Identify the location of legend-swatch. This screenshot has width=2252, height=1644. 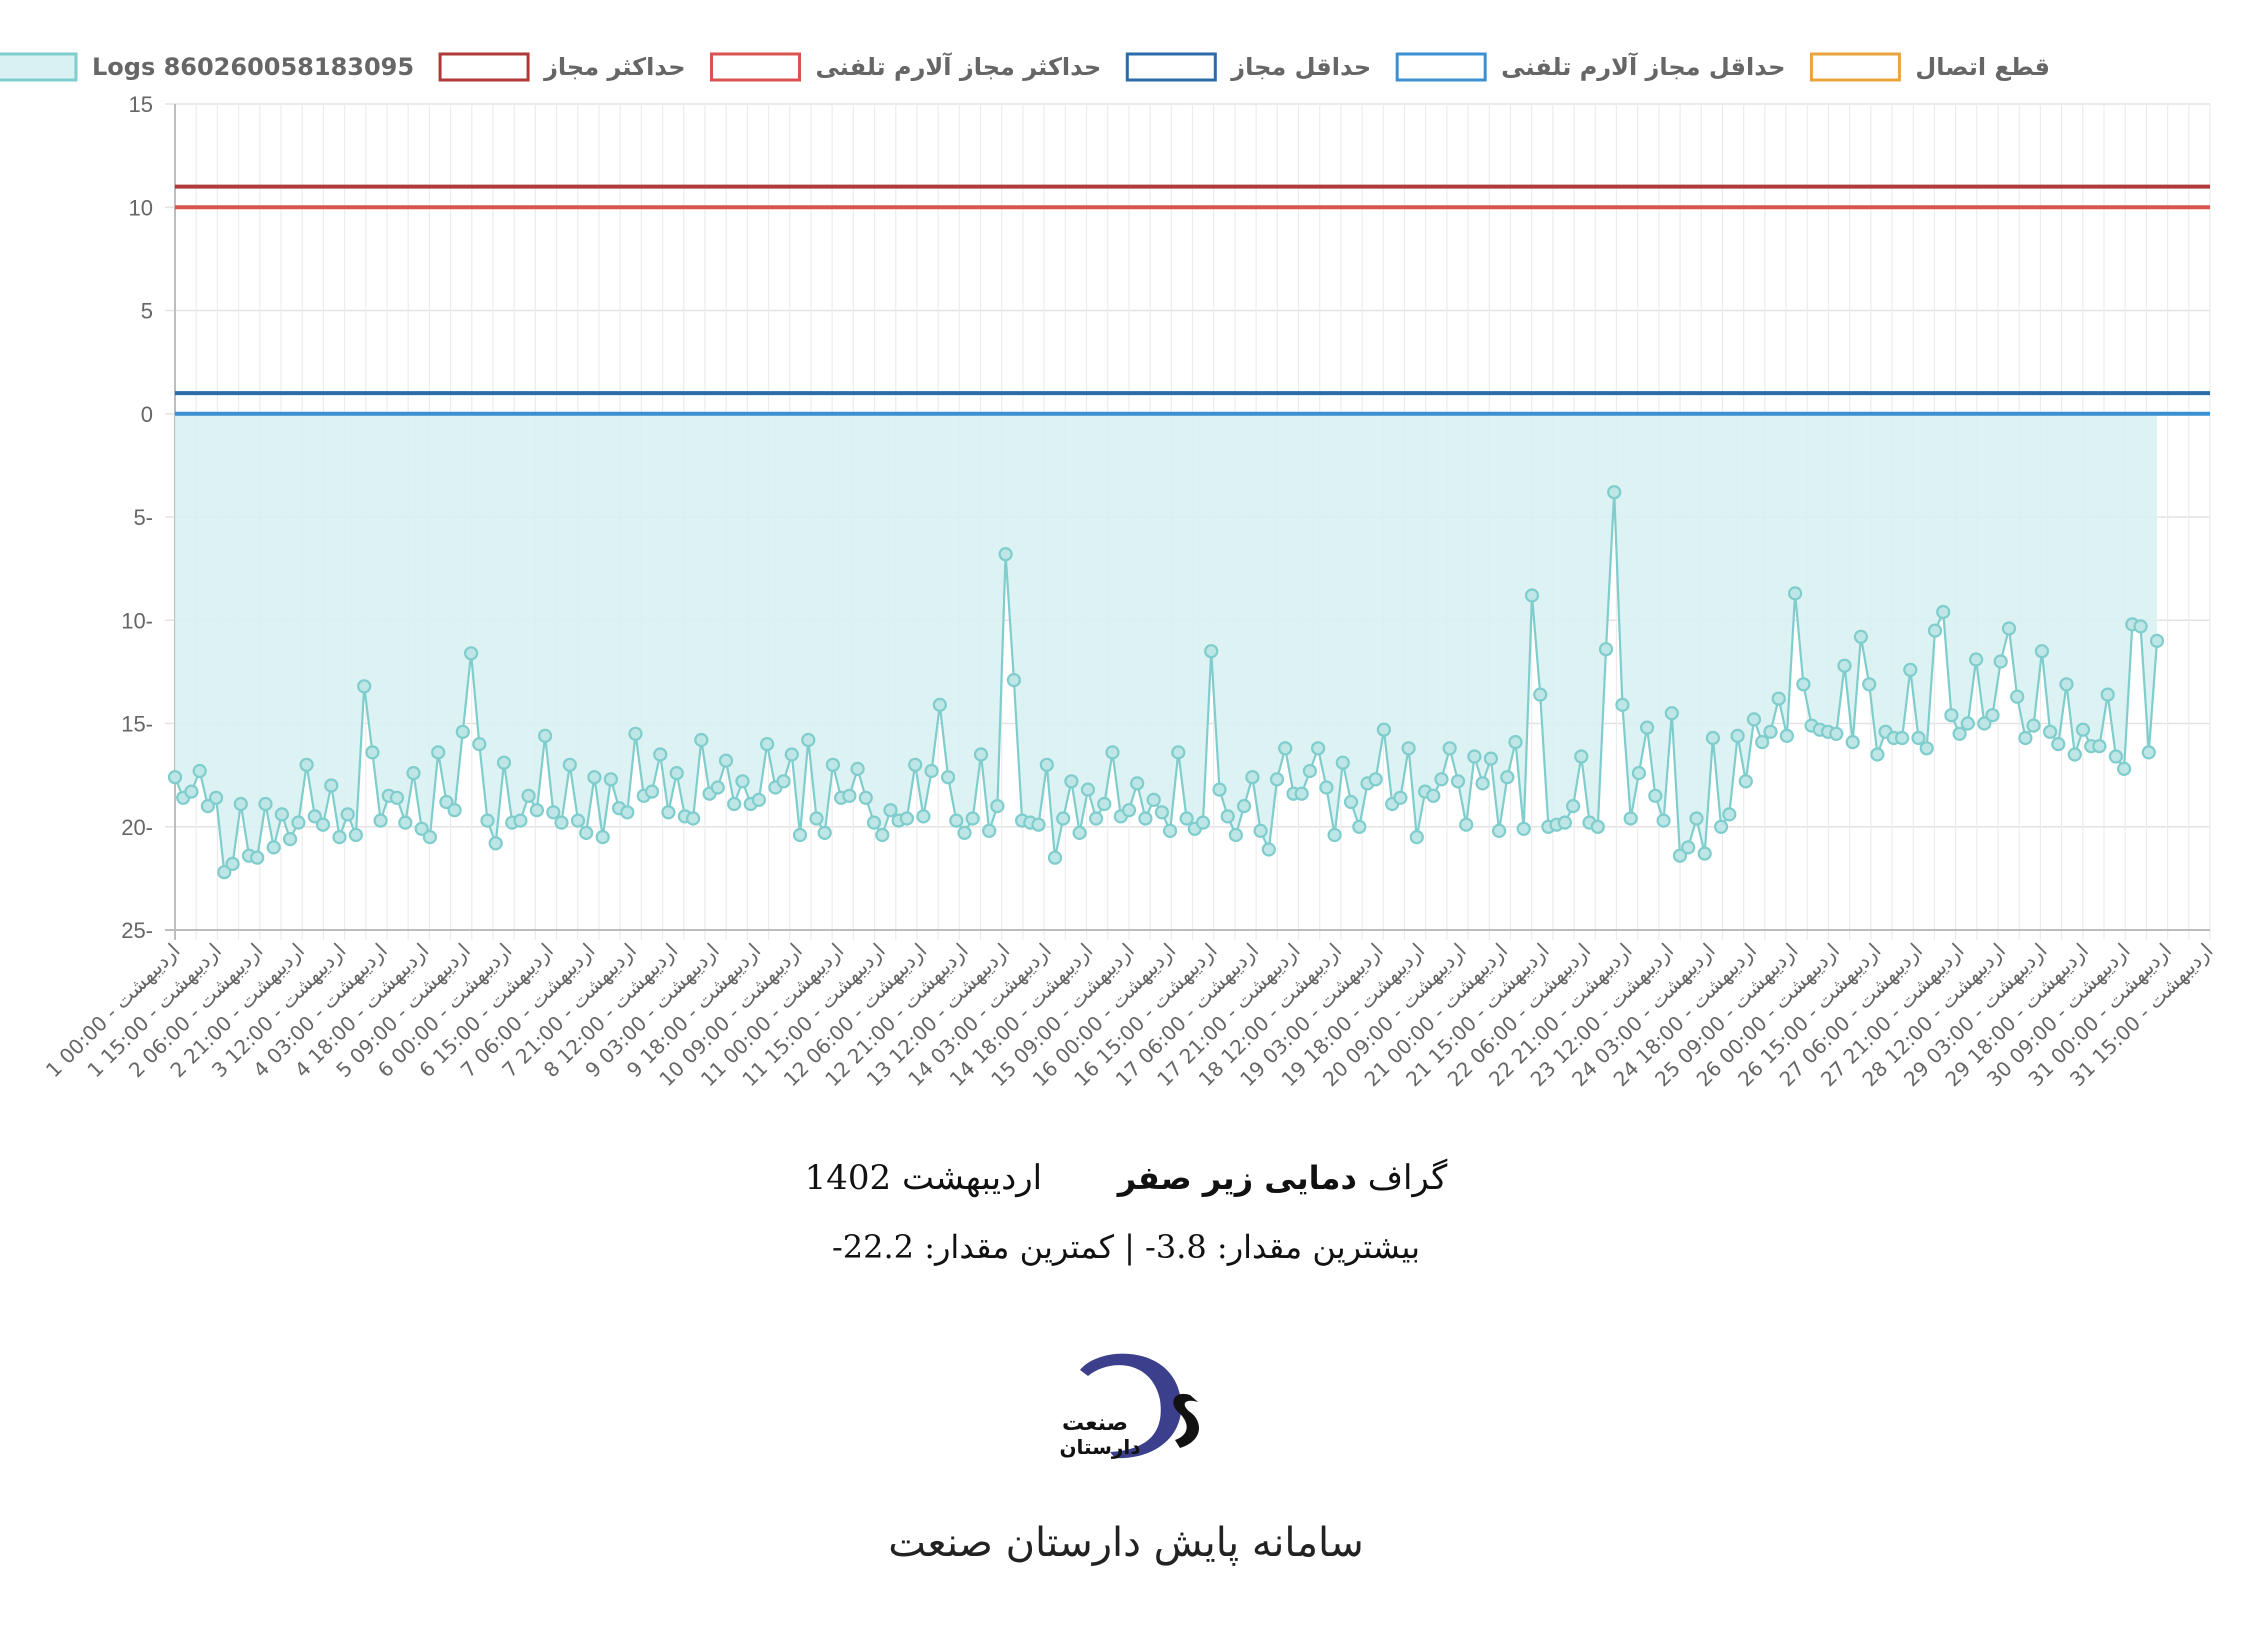
(1855, 67).